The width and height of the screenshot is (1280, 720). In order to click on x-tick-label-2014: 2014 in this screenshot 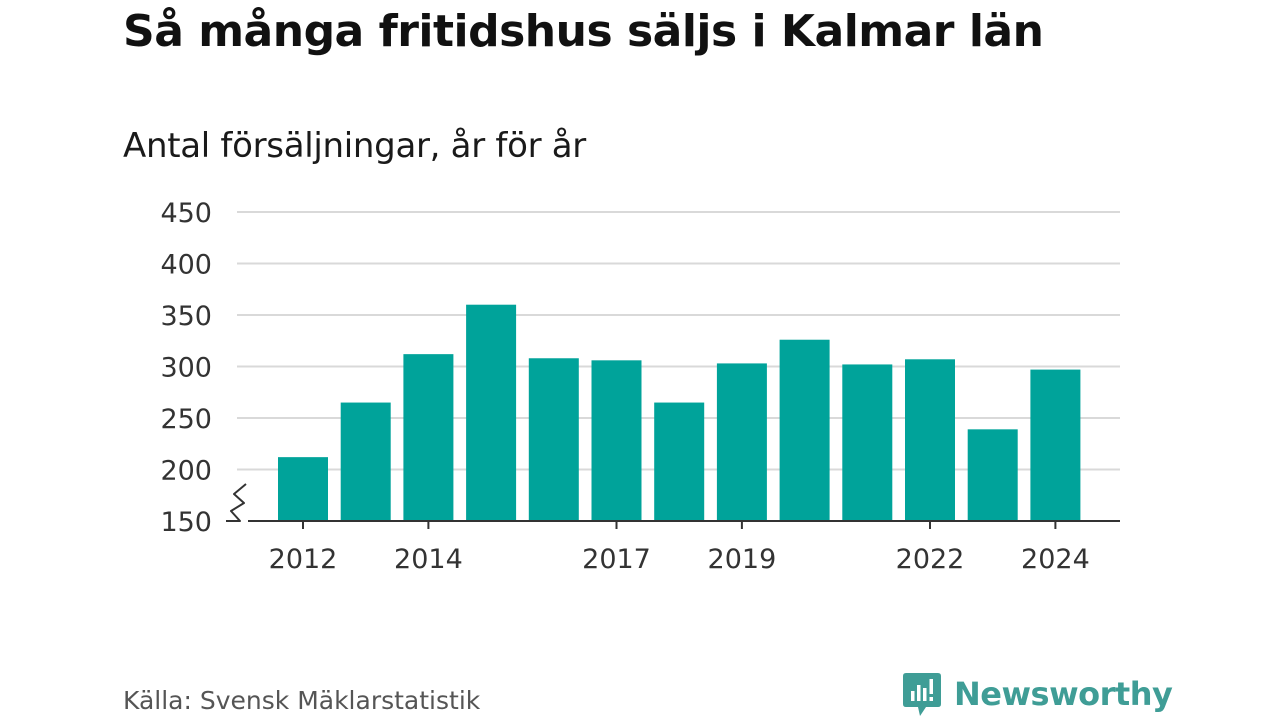, I will do `click(428, 559)`.